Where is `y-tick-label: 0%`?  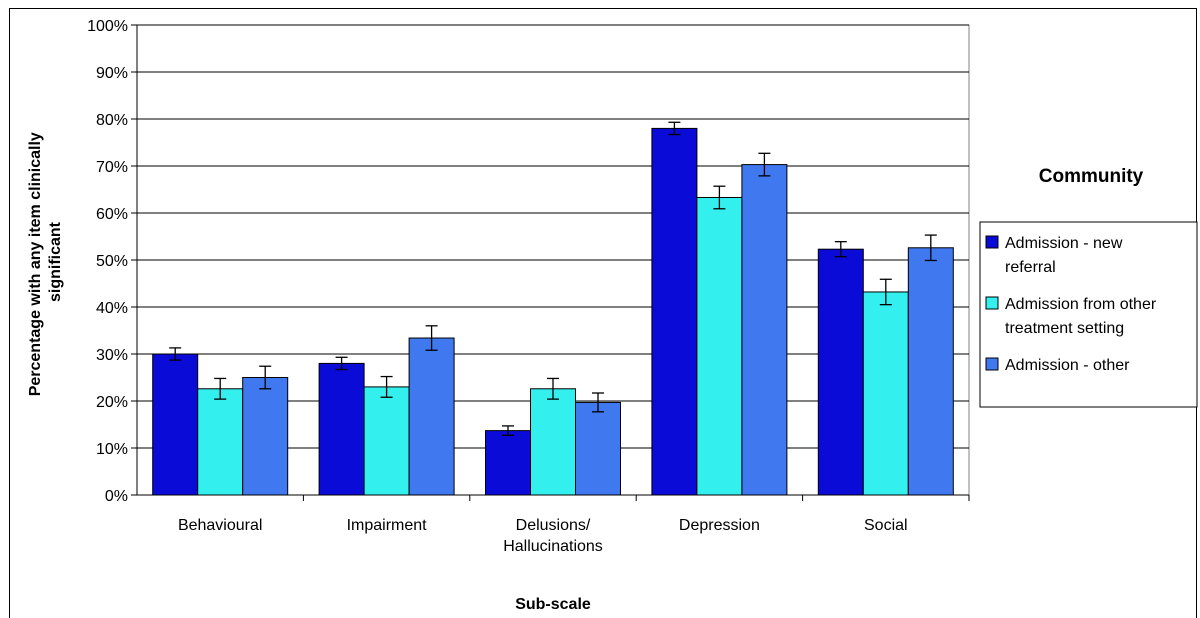 y-tick-label: 0% is located at coordinates (116, 496).